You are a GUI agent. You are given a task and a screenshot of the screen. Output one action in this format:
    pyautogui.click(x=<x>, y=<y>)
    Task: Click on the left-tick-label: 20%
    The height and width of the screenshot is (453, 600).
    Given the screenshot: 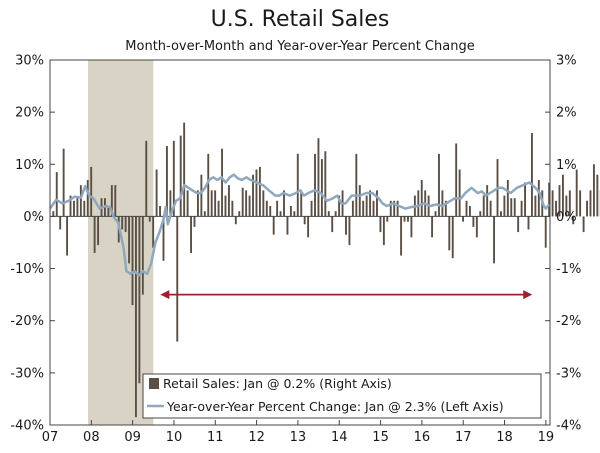 What is the action you would take?
    pyautogui.click(x=29, y=113)
    